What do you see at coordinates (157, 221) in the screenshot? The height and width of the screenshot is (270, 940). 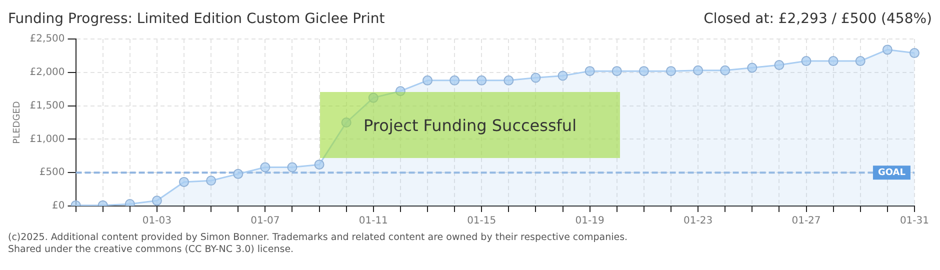 I see `x-tick-label: 01-03` at bounding box center [157, 221].